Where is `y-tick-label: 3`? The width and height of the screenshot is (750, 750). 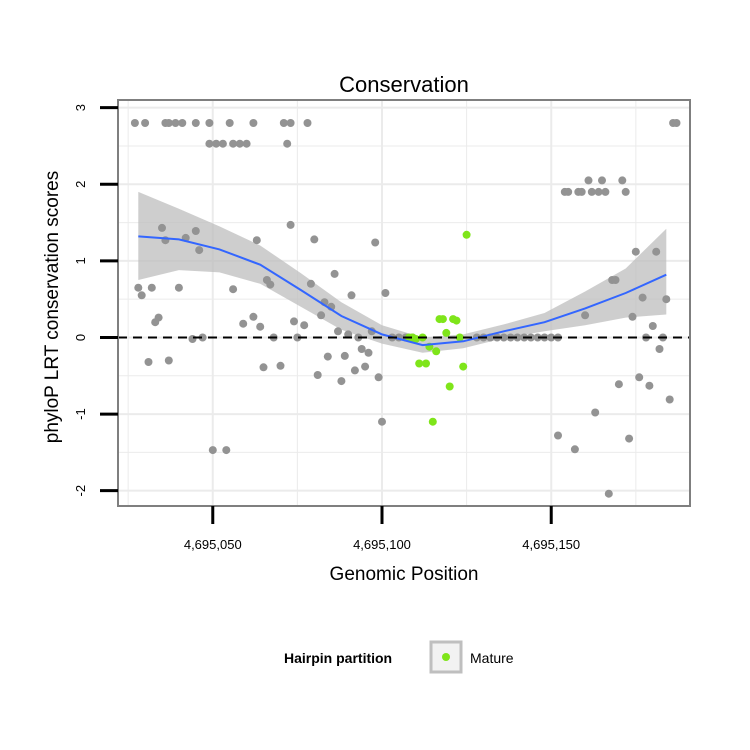
y-tick-label: 3 is located at coordinates (80, 107).